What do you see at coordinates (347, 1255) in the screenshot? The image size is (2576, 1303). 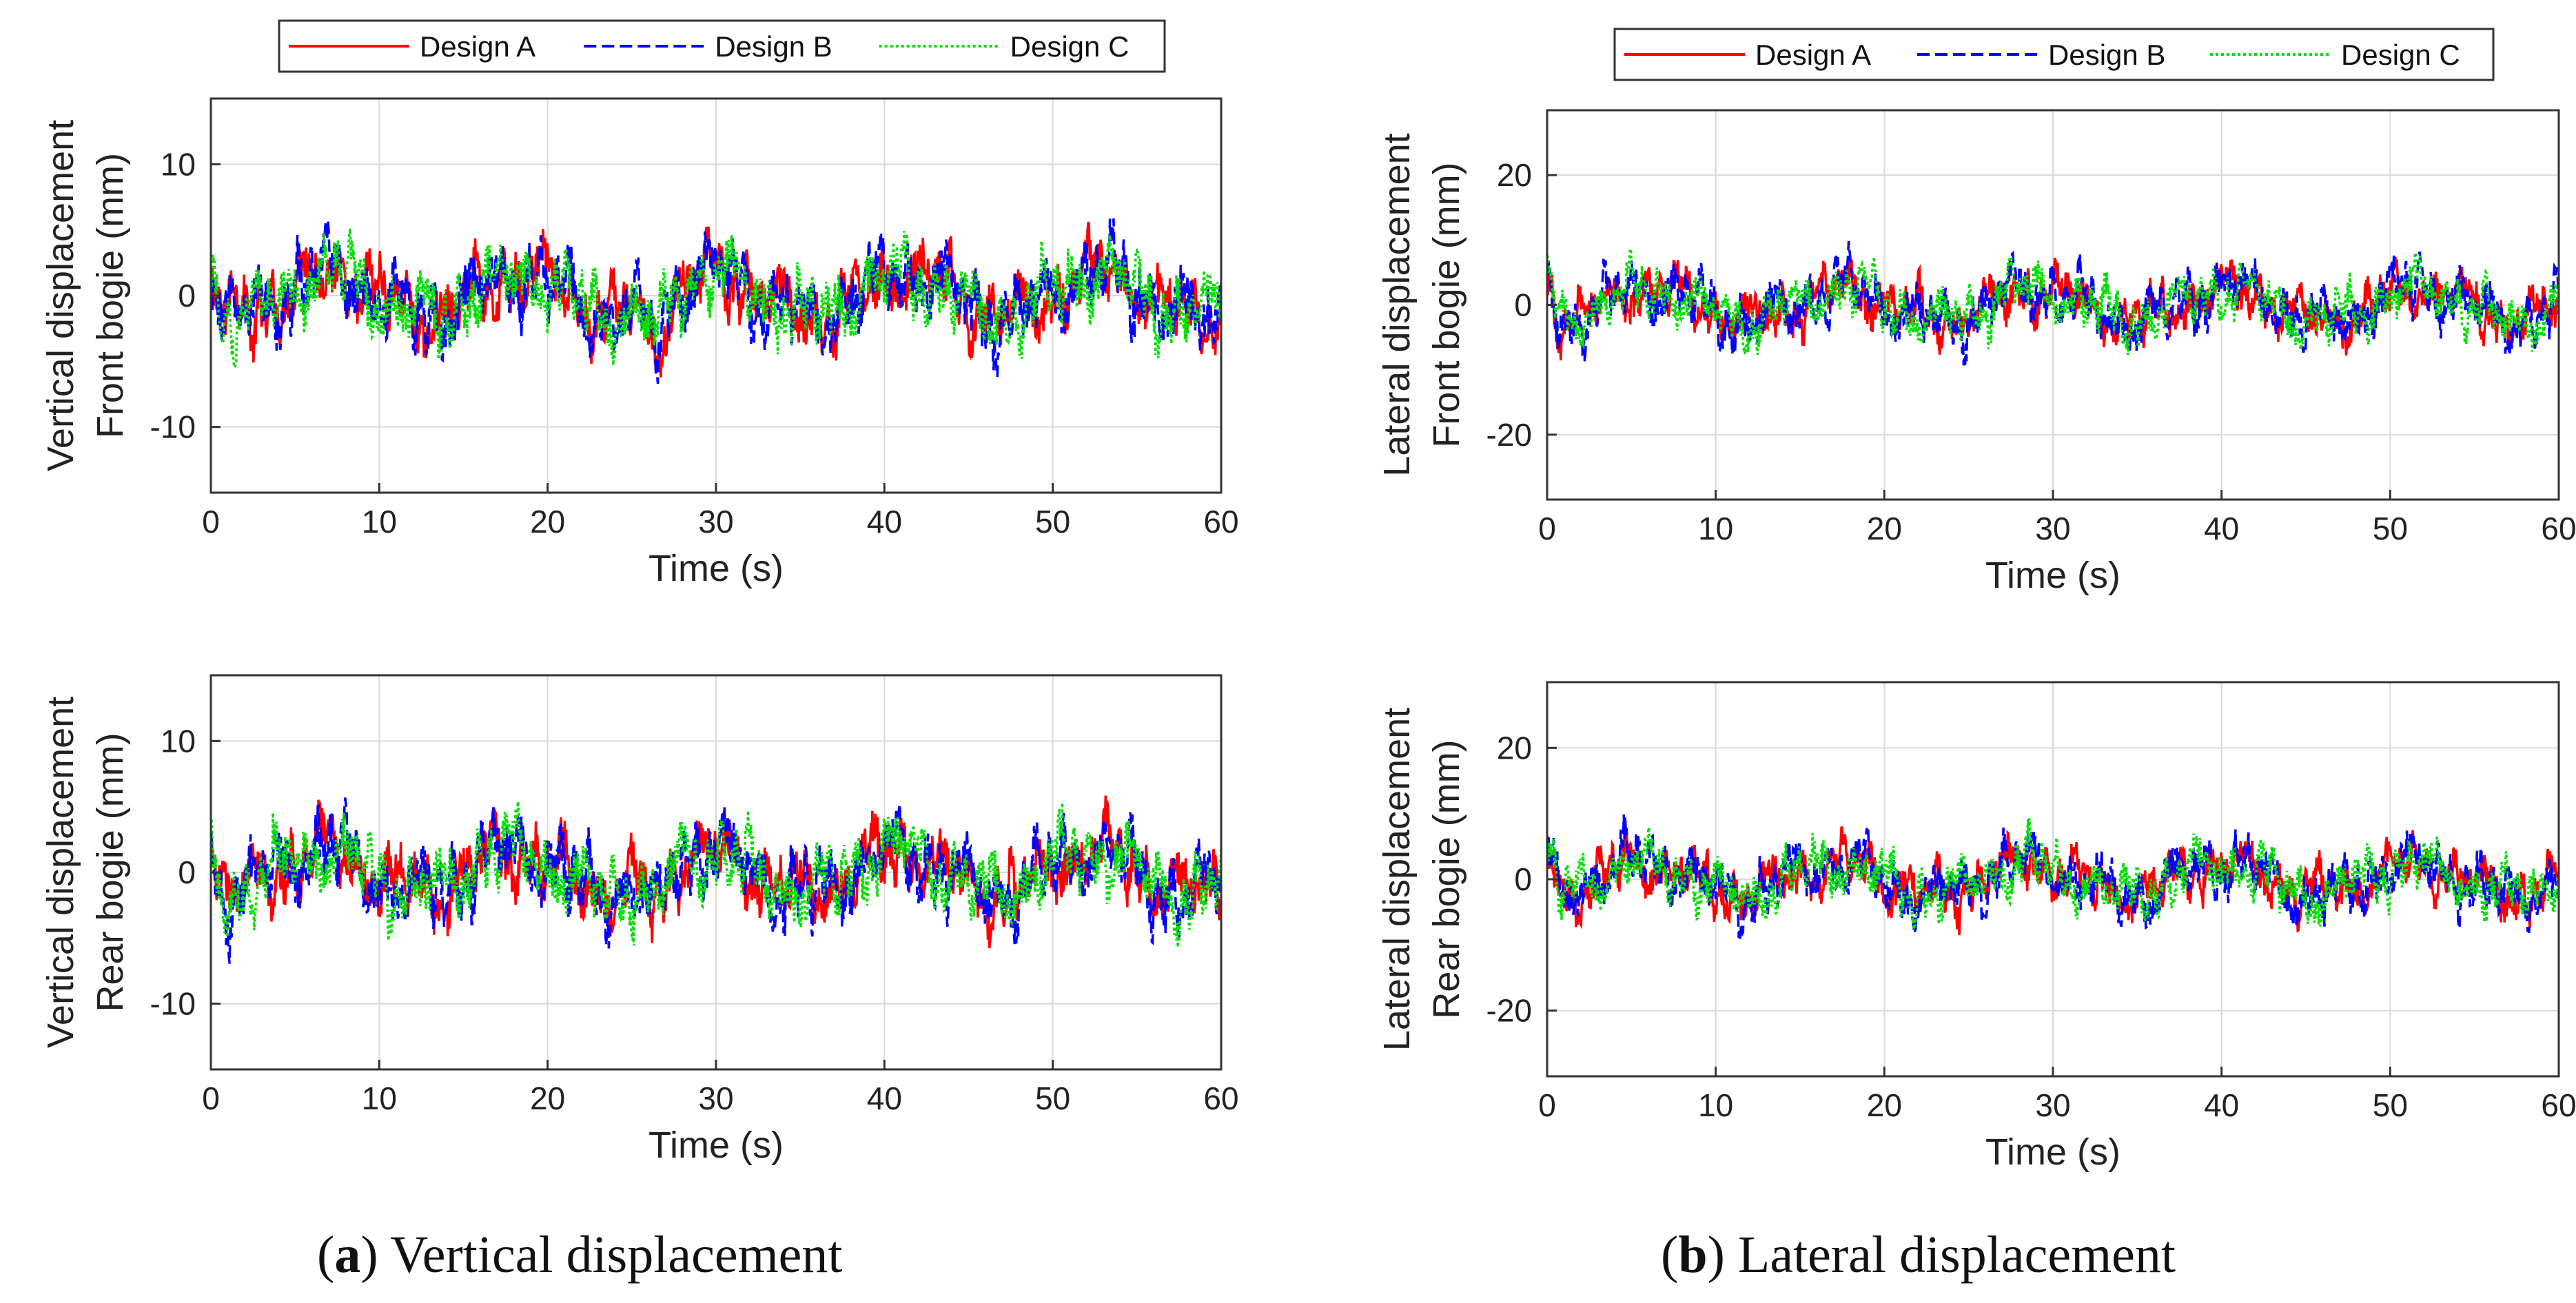 I see `caption-a-label: a` at bounding box center [347, 1255].